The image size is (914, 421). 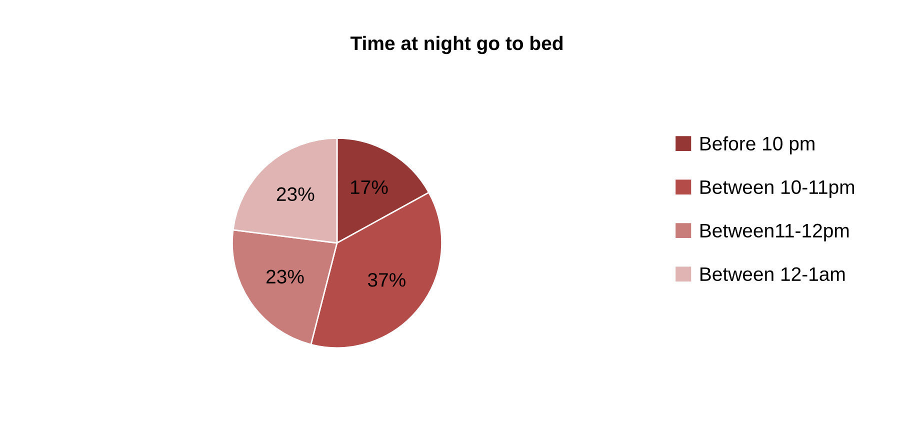 I want to click on legend-label: Between 12-1am, so click(x=772, y=274).